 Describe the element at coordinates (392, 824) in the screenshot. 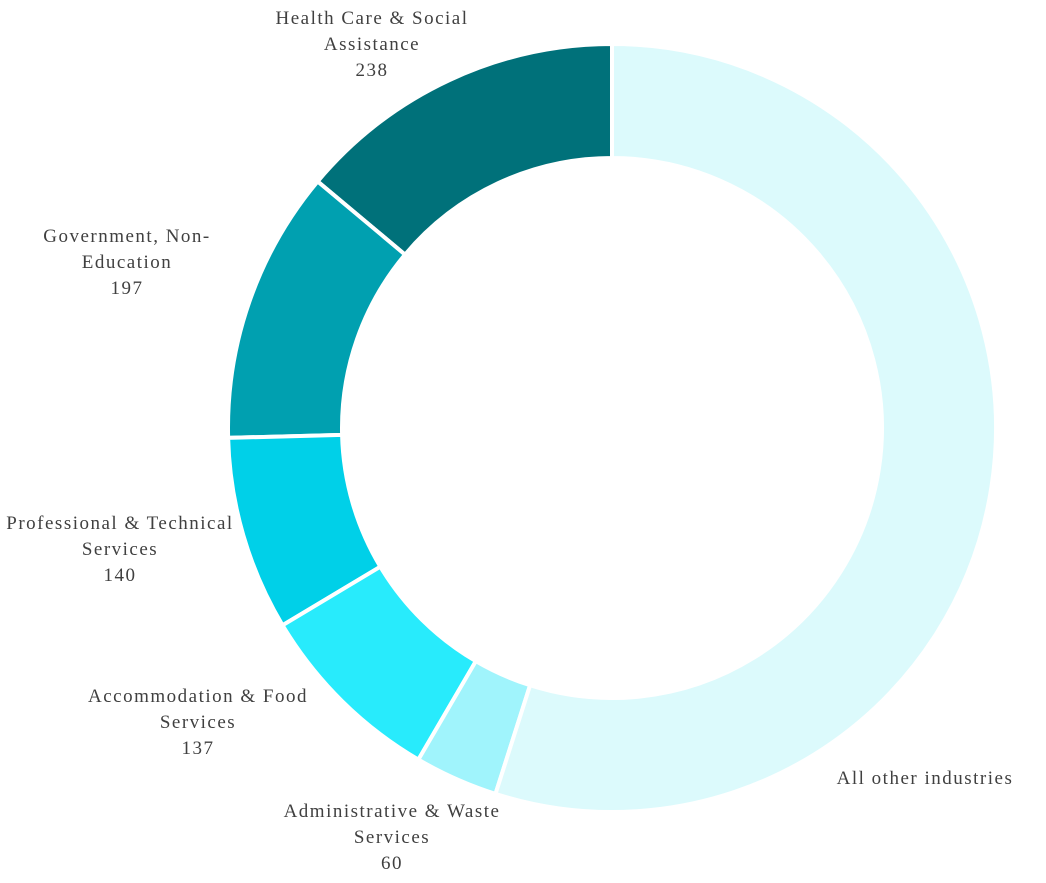

I see `category-label: Administrative & Waste Services` at that location.